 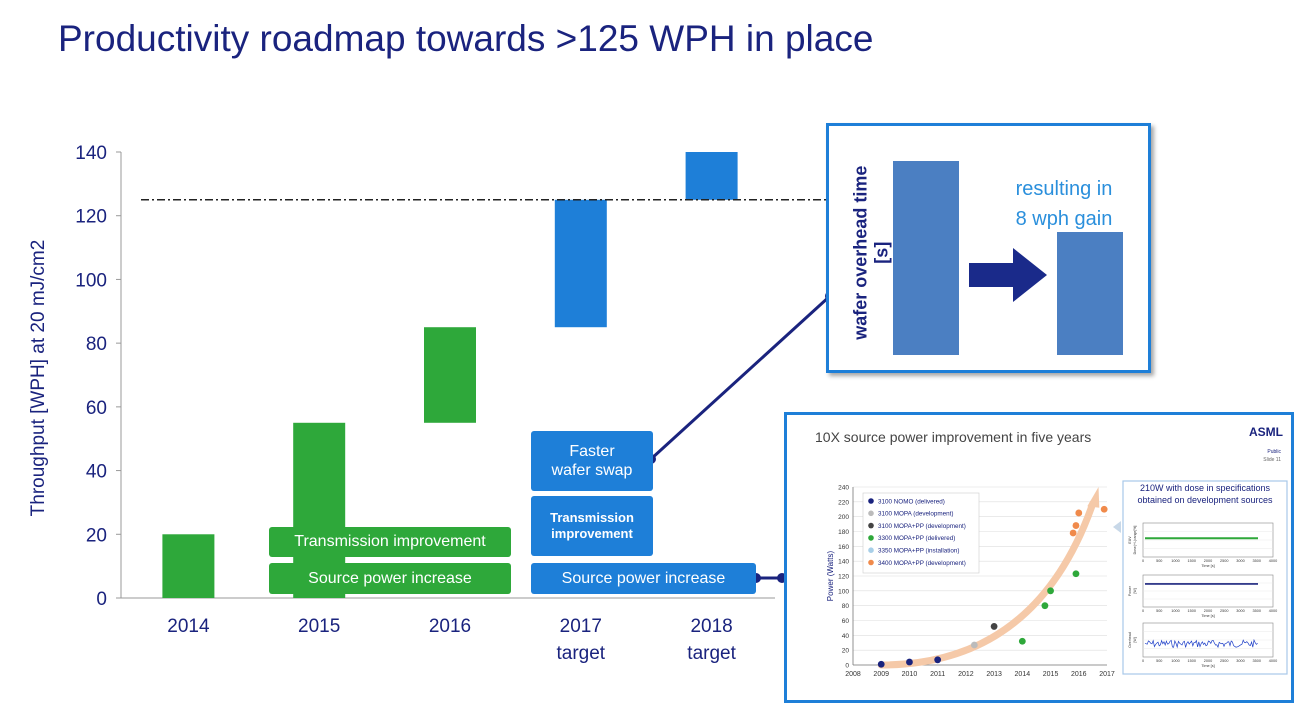 What do you see at coordinates (881, 674) in the screenshot?
I see `sp-x-tick: 2009` at bounding box center [881, 674].